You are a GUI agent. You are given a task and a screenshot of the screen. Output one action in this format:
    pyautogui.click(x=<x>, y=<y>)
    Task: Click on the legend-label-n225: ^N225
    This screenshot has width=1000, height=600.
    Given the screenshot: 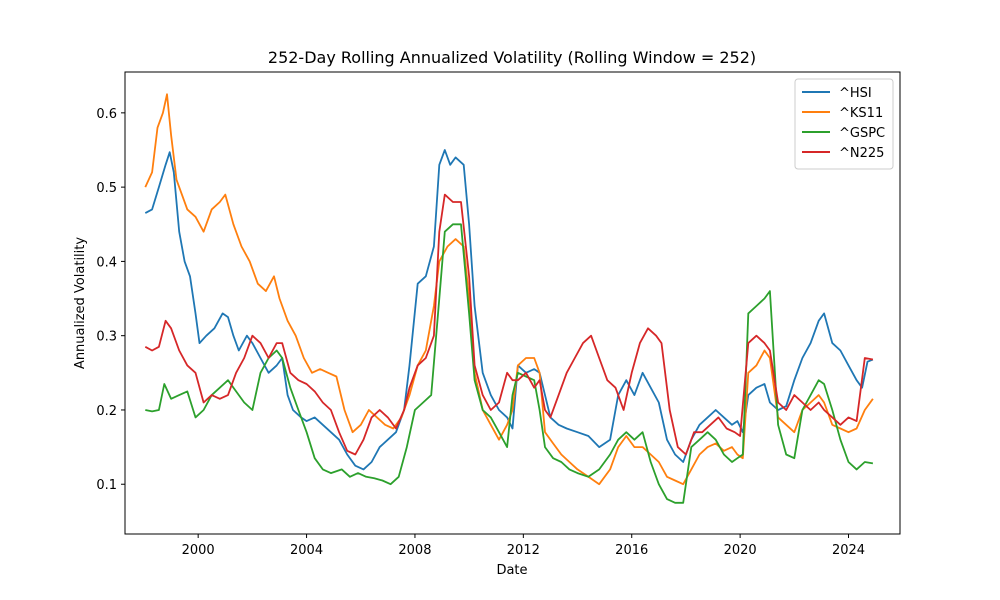 What is the action you would take?
    pyautogui.click(x=861, y=153)
    